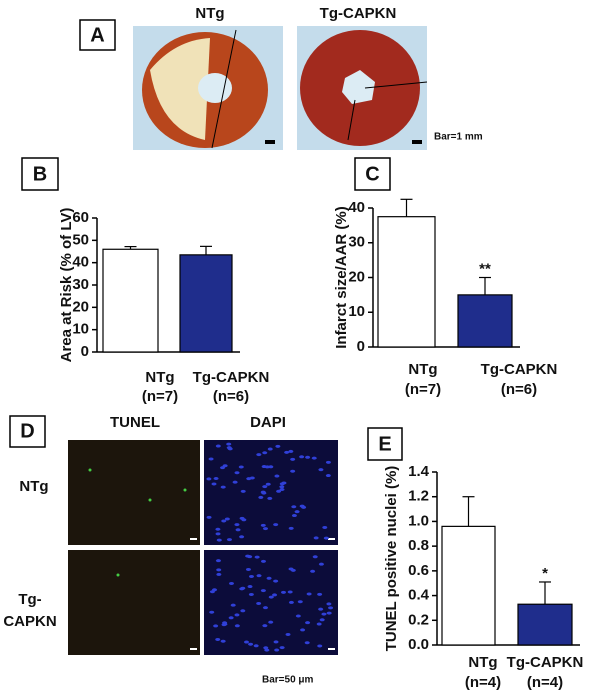  Describe the element at coordinates (29, 610) in the screenshot. I see `row-label: Tg-CAPKN` at that location.